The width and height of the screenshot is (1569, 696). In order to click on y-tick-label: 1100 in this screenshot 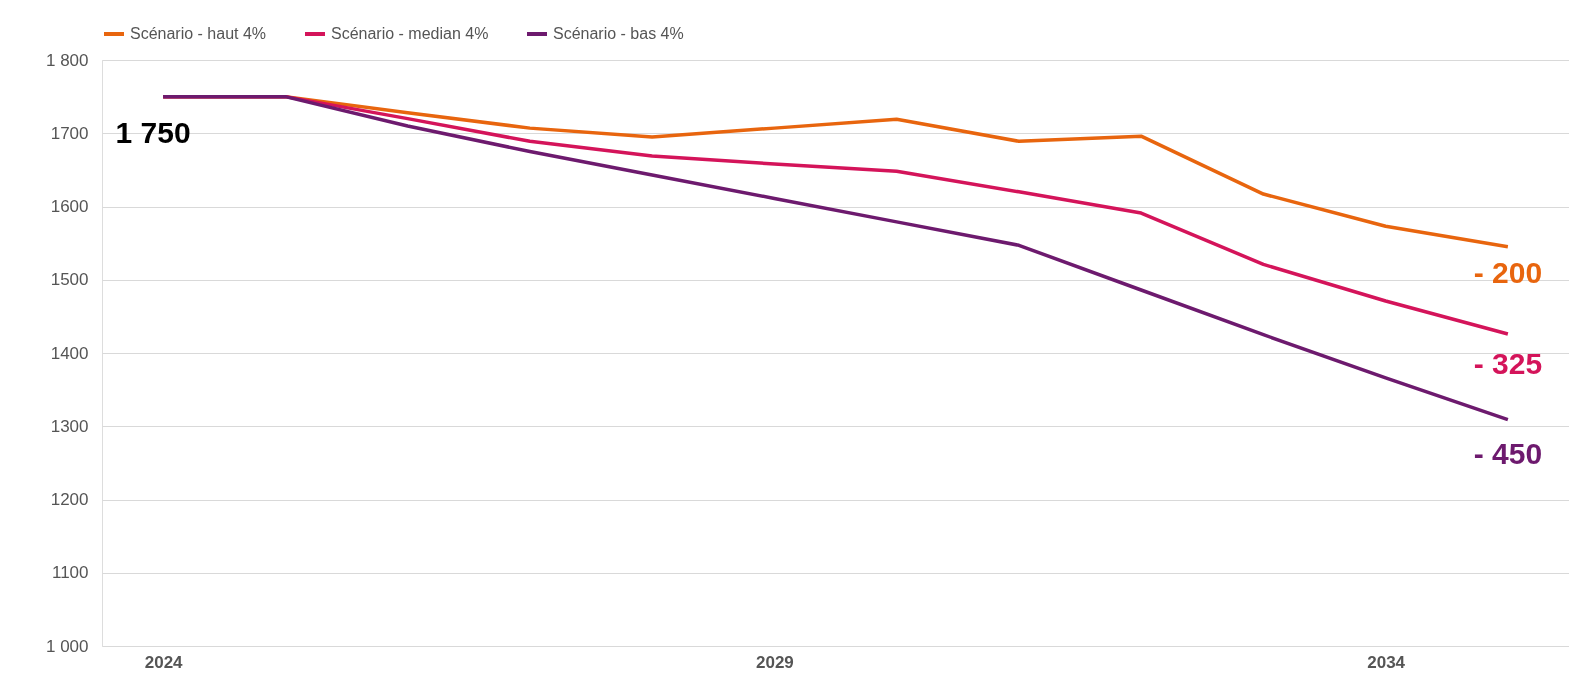, I will do `click(70, 573)`.